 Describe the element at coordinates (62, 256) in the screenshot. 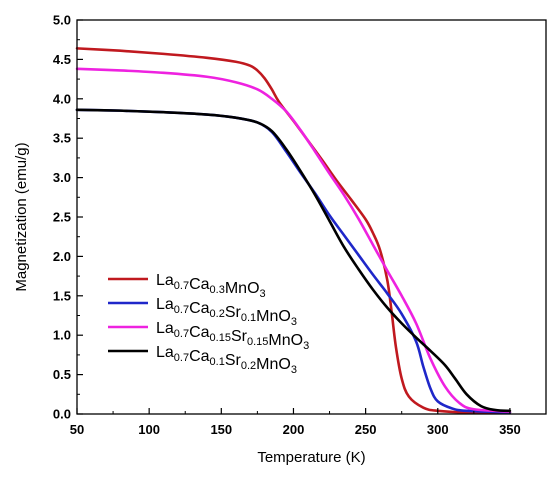

I see `y-tick-label: 2.0` at that location.